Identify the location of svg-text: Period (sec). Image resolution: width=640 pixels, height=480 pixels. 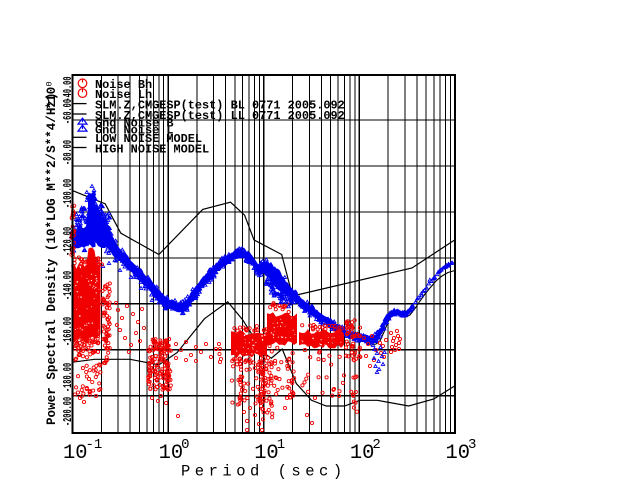
(264, 471).